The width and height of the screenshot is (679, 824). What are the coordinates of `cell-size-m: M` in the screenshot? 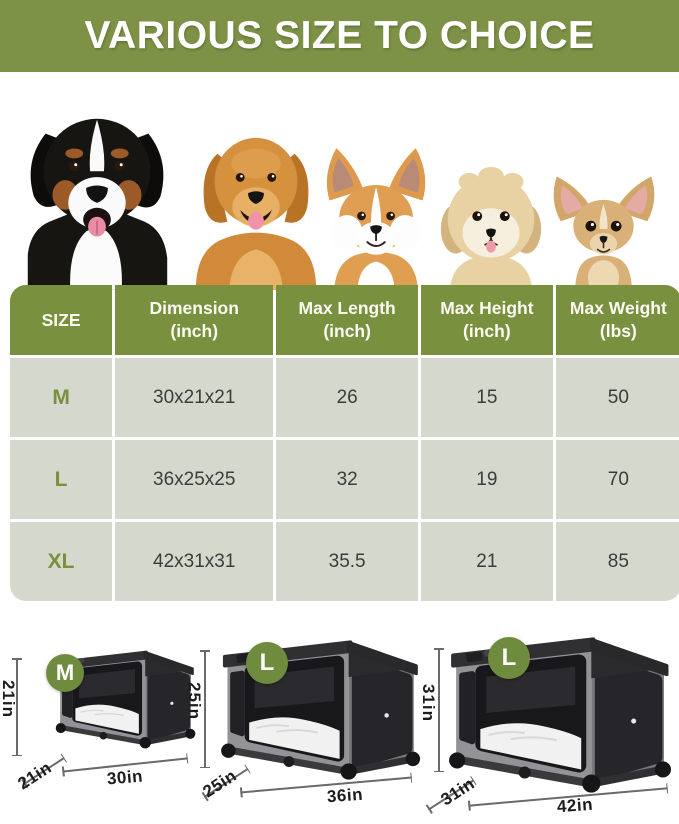 It's located at (61, 397).